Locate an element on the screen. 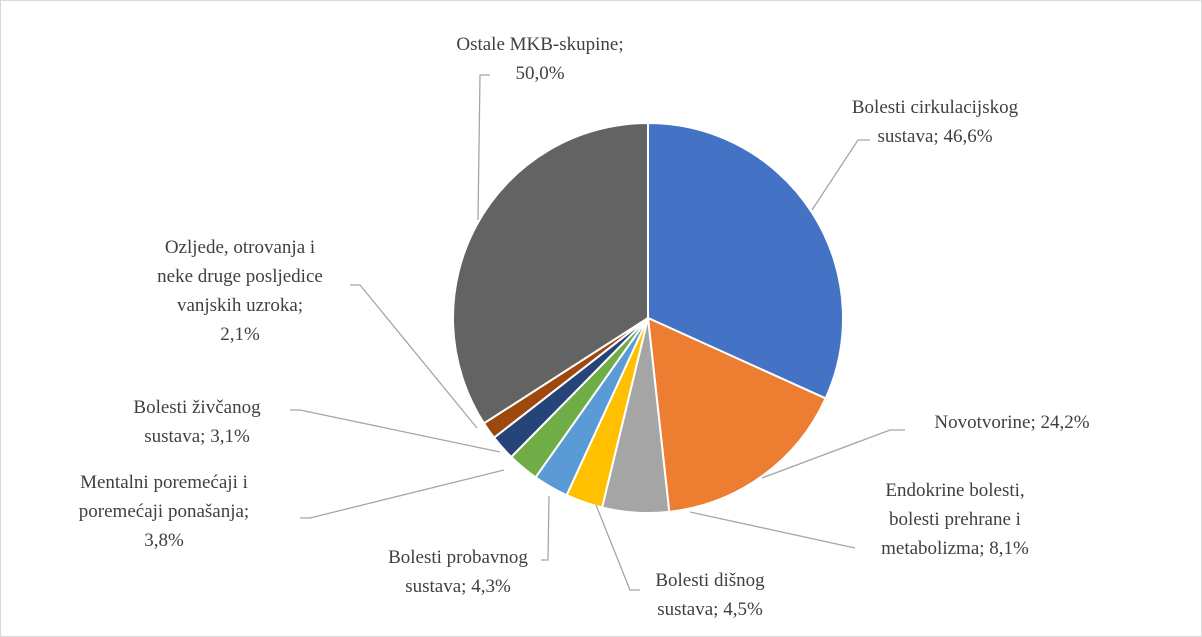 Image resolution: width=1202 pixels, height=637 pixels. value-label: 3,1% is located at coordinates (230, 436).